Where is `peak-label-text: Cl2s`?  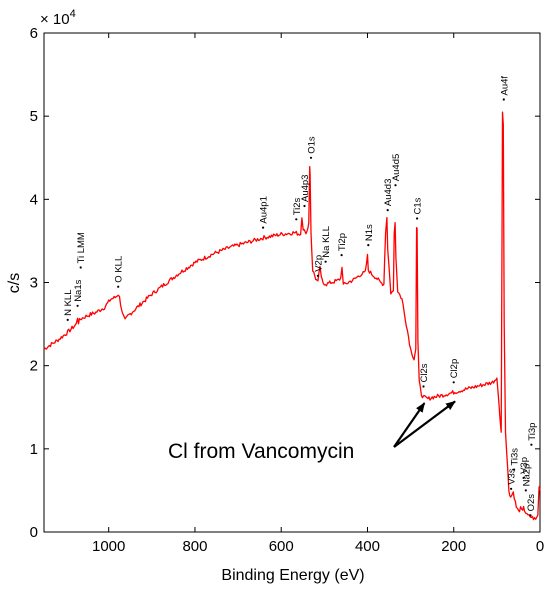 peak-label-text: Cl2s is located at coordinates (424, 372).